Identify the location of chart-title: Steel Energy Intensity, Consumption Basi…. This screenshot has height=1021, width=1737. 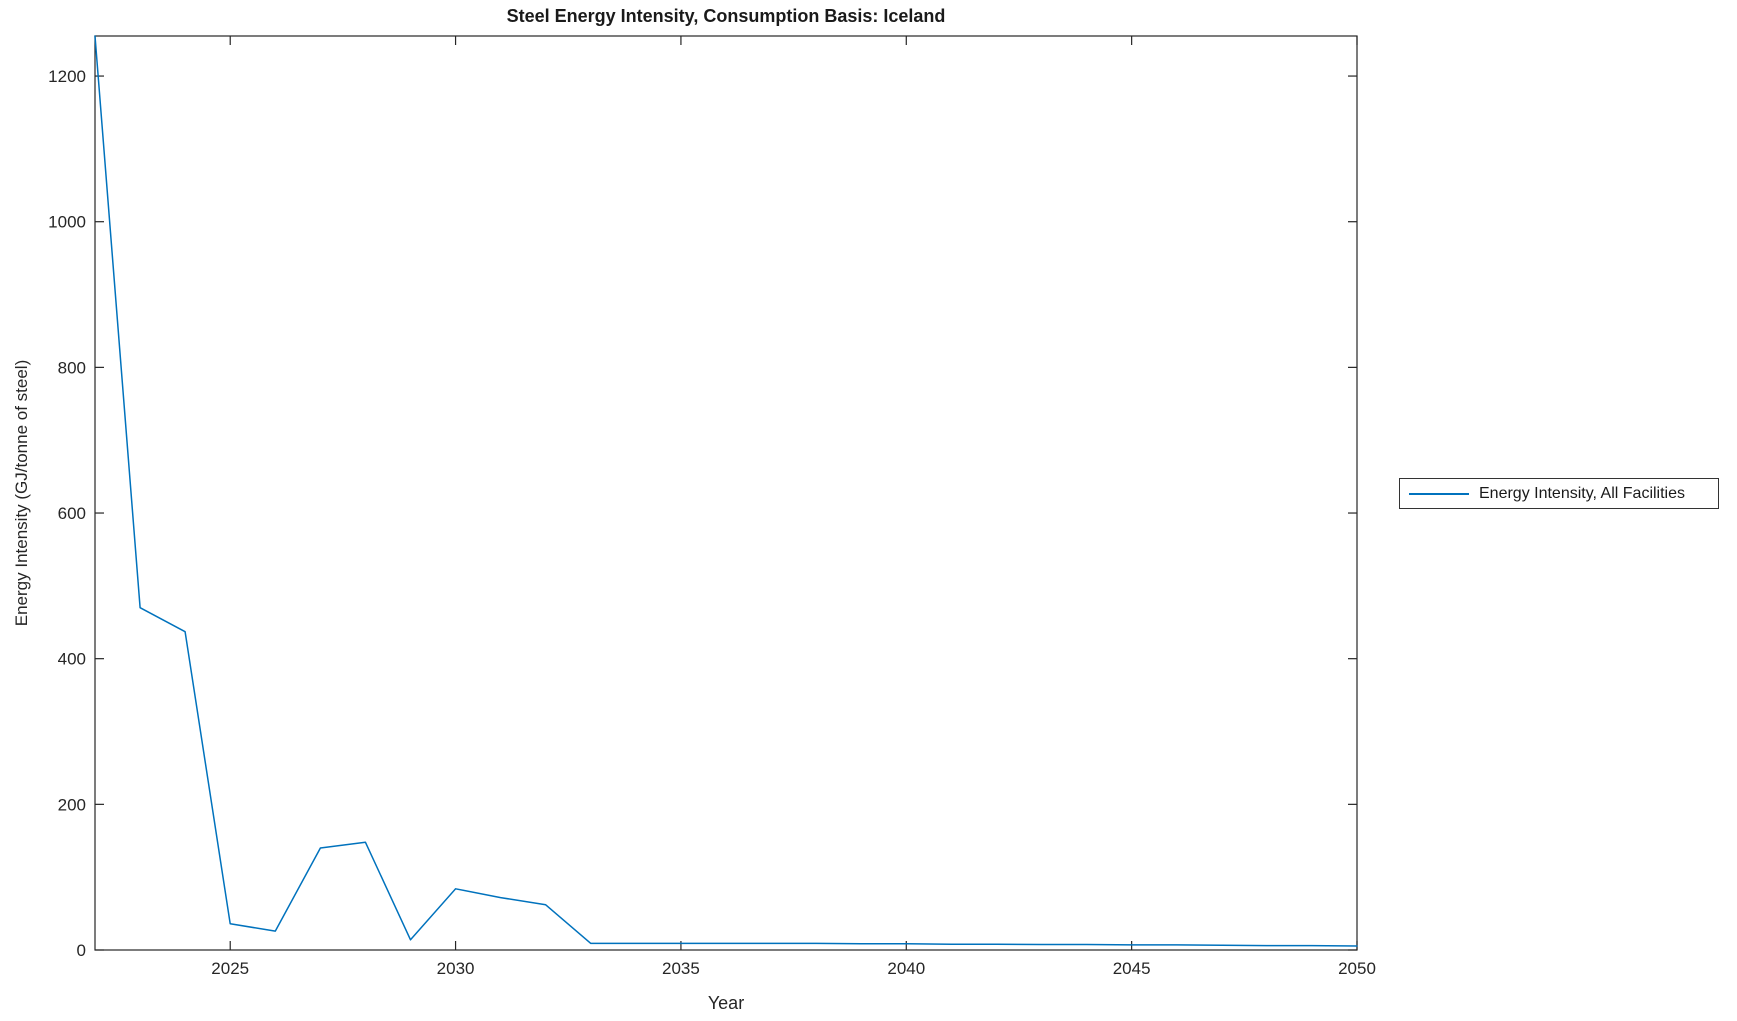
(726, 16).